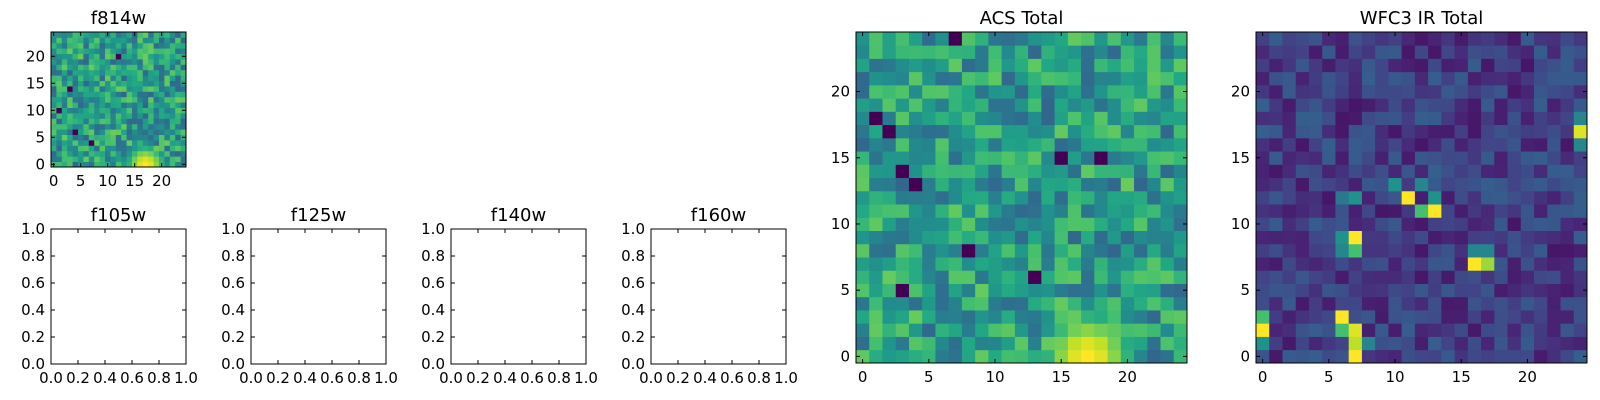  What do you see at coordinates (134, 181) in the screenshot?
I see `x-tick-label: 15` at bounding box center [134, 181].